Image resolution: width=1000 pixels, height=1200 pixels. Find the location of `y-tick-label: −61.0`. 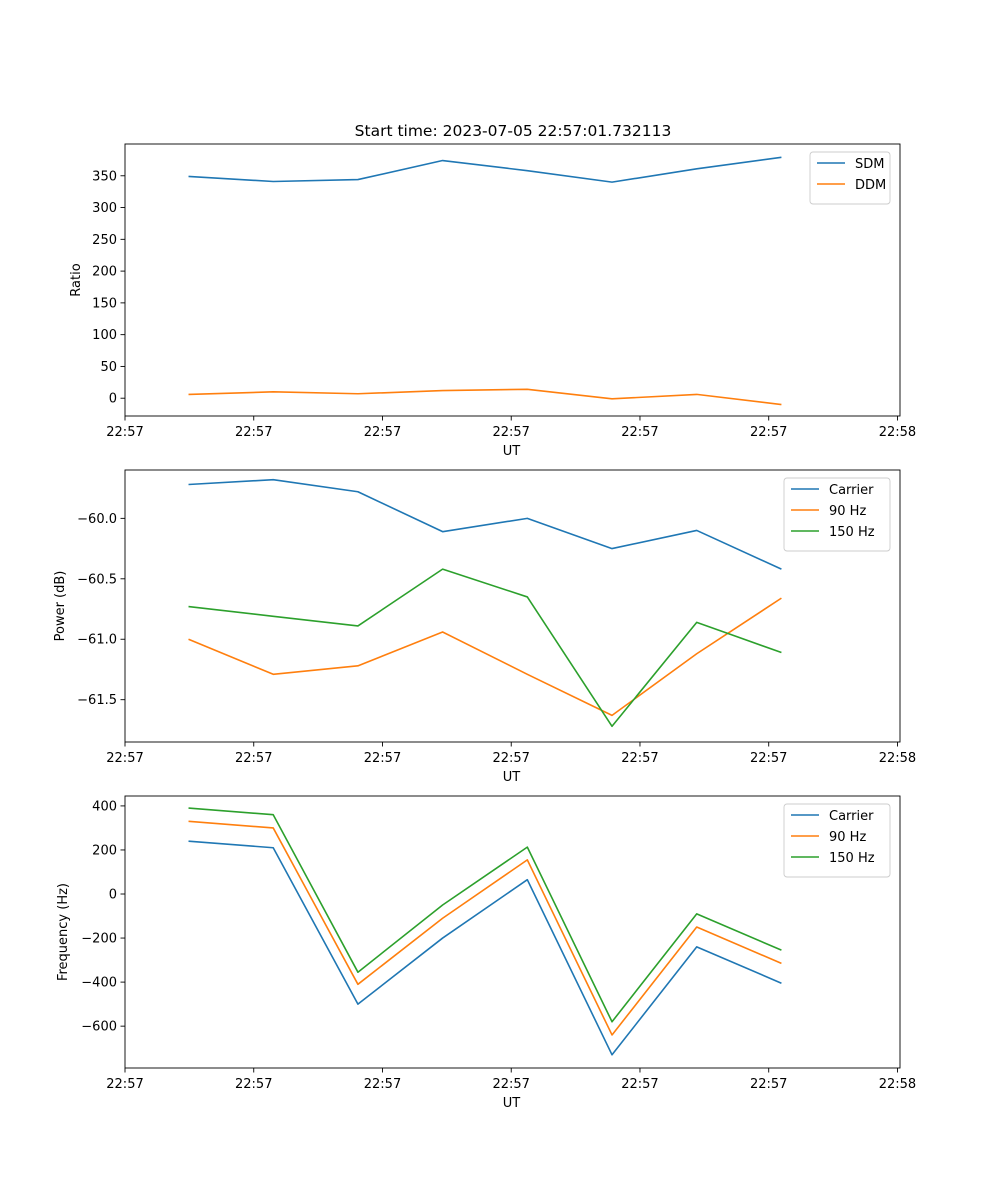

y-tick-label: −61.0 is located at coordinates (97, 640).